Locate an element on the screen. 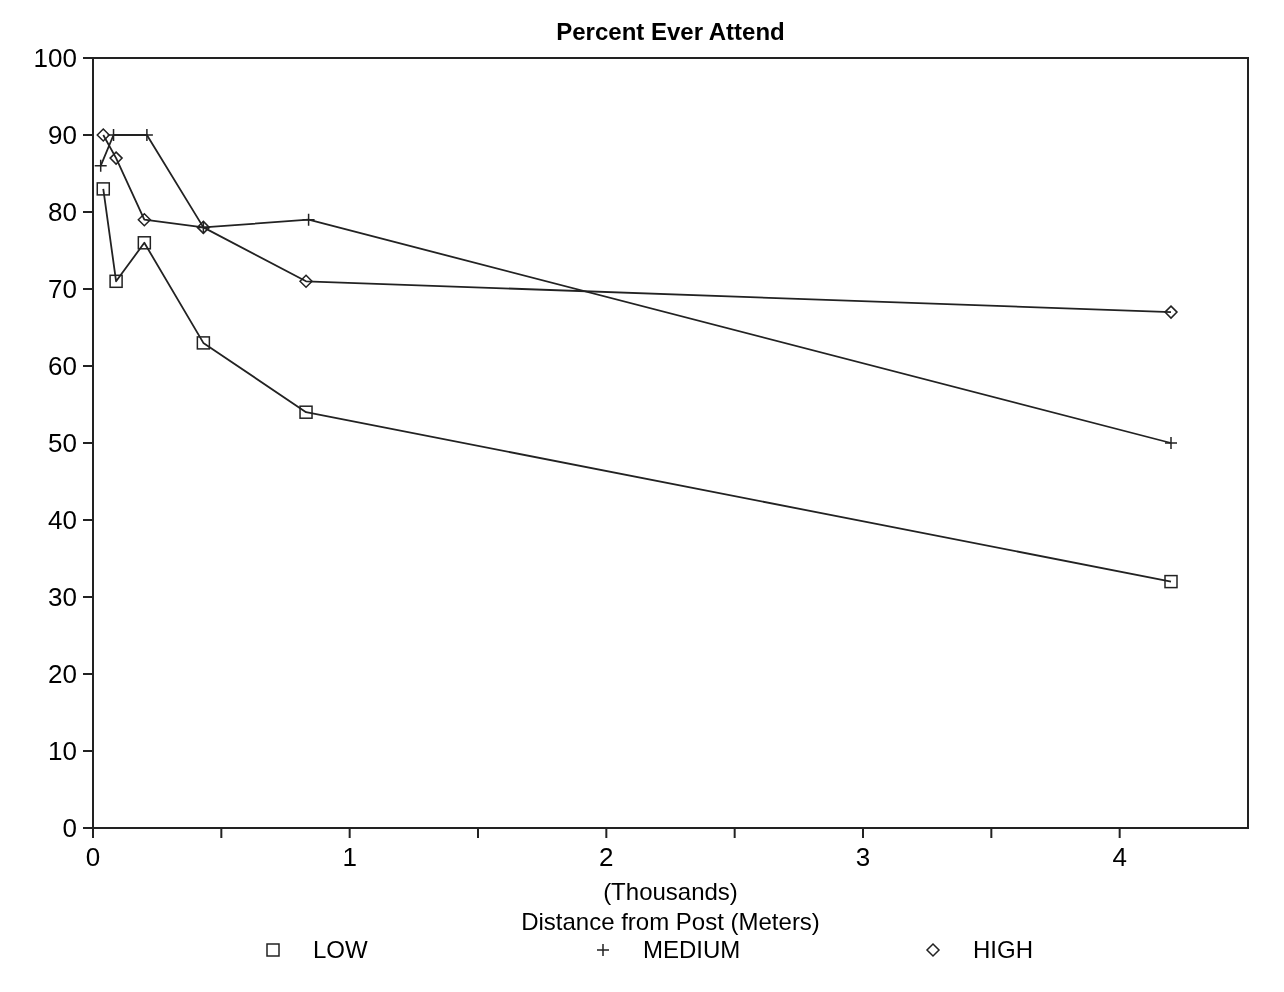 Image resolution: width=1284 pixels, height=992 pixels. chart-title: Percent Ever Attend is located at coordinates (670, 31).